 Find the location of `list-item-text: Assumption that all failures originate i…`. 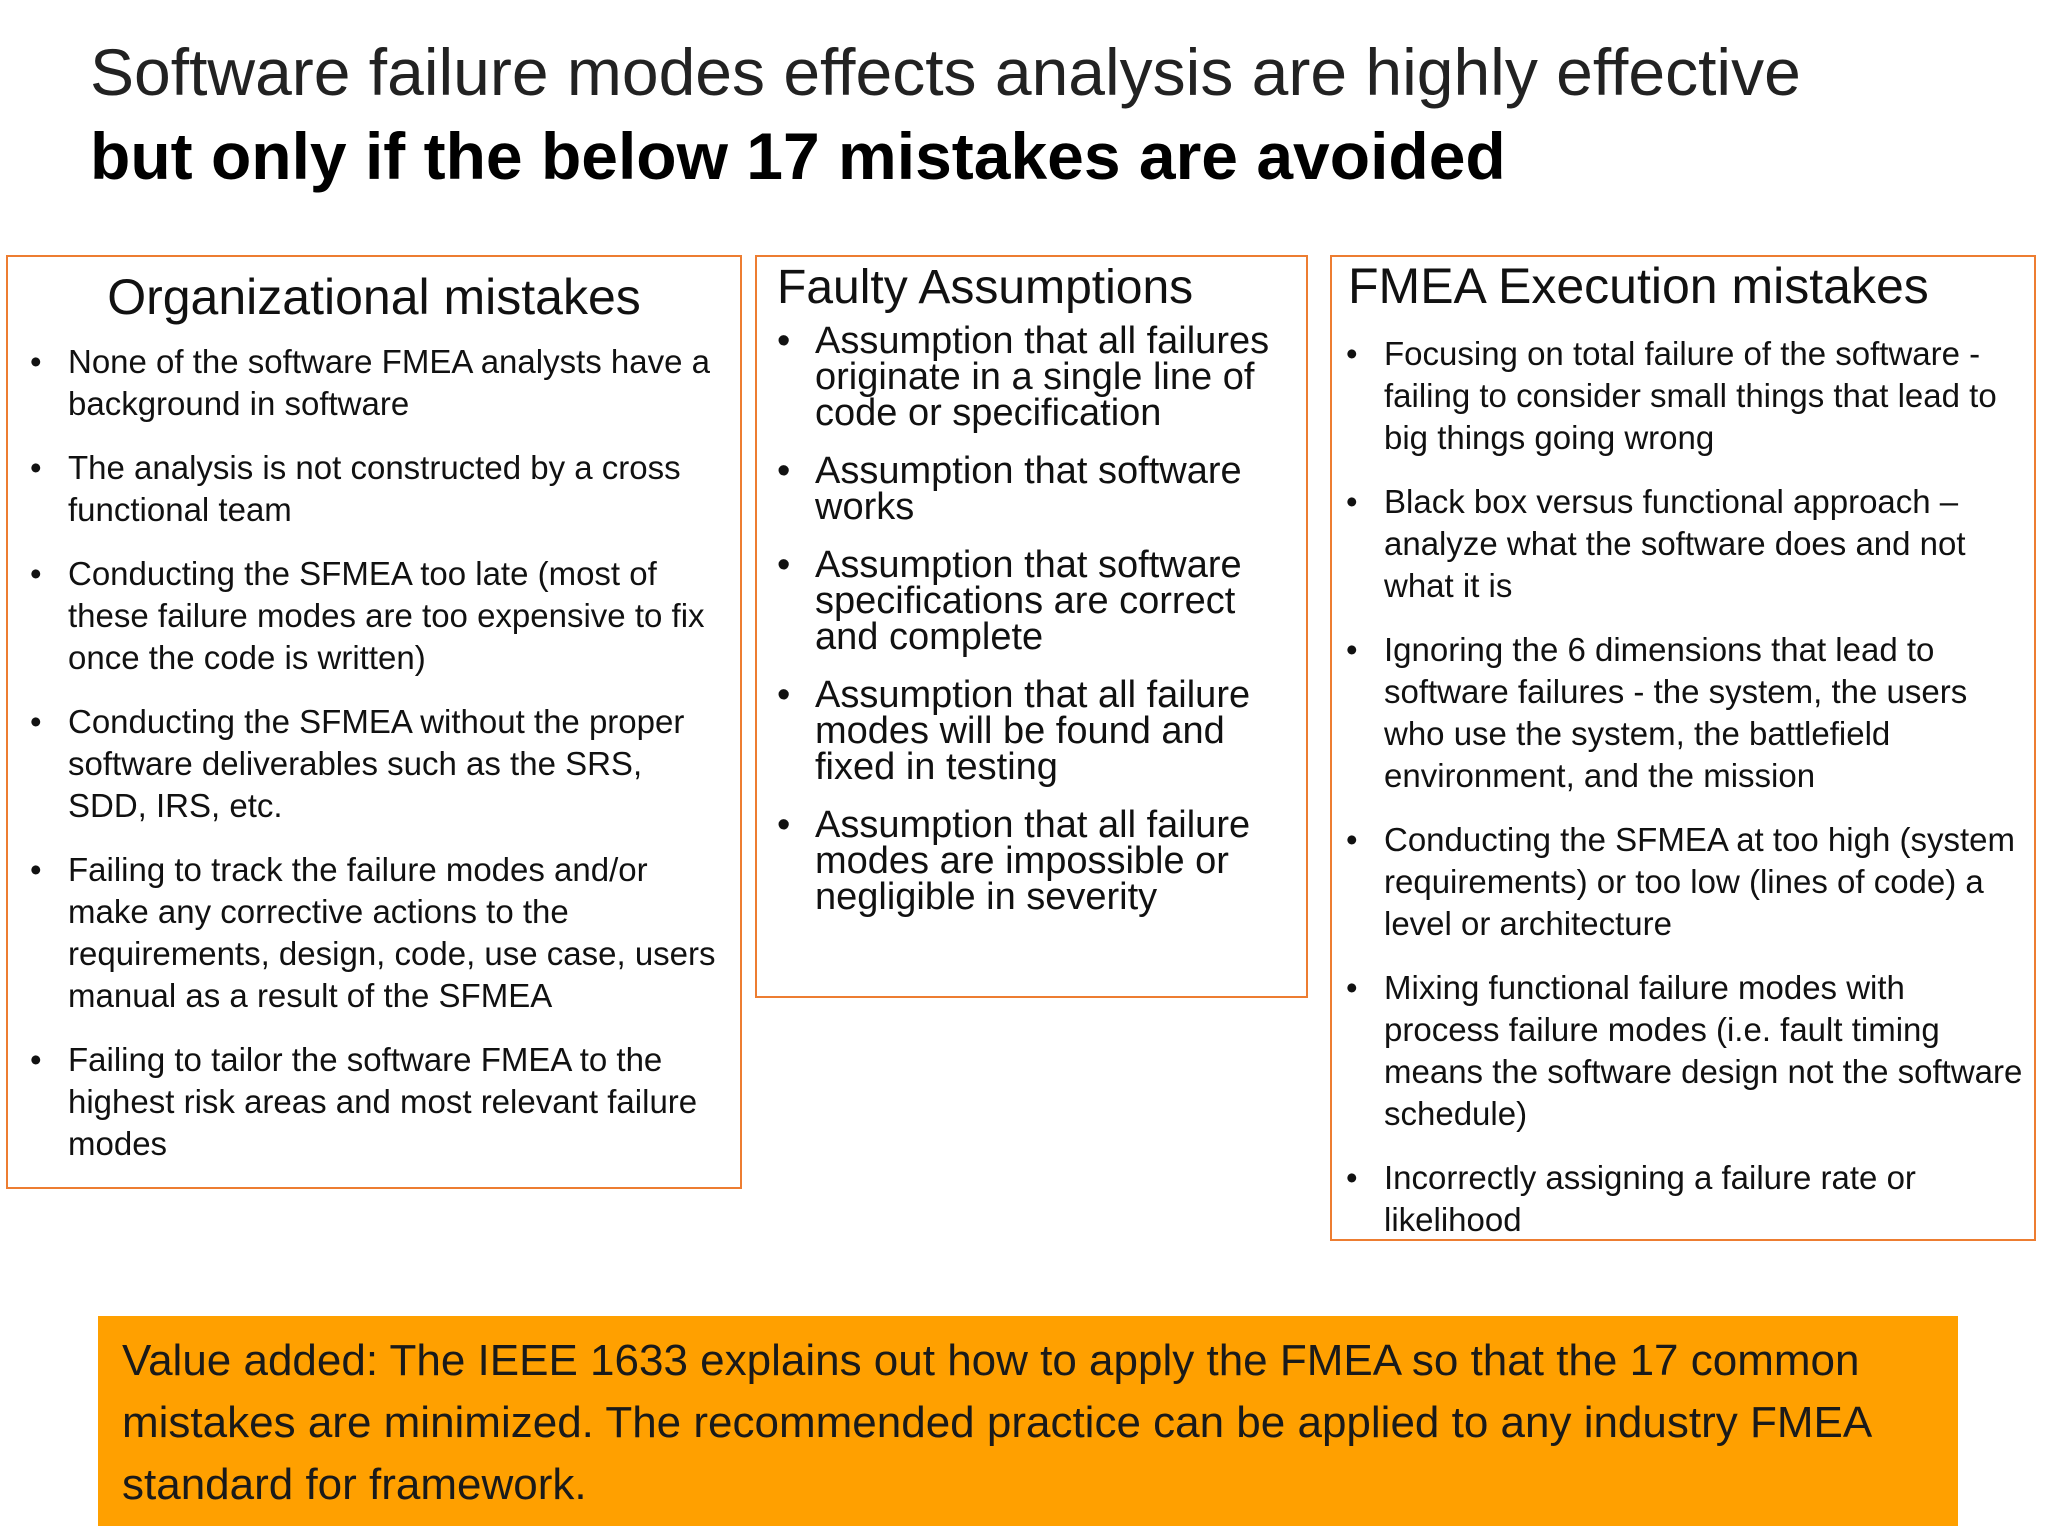

list-item-text: Assumption that all failures originate i… is located at coordinates (1042, 377).